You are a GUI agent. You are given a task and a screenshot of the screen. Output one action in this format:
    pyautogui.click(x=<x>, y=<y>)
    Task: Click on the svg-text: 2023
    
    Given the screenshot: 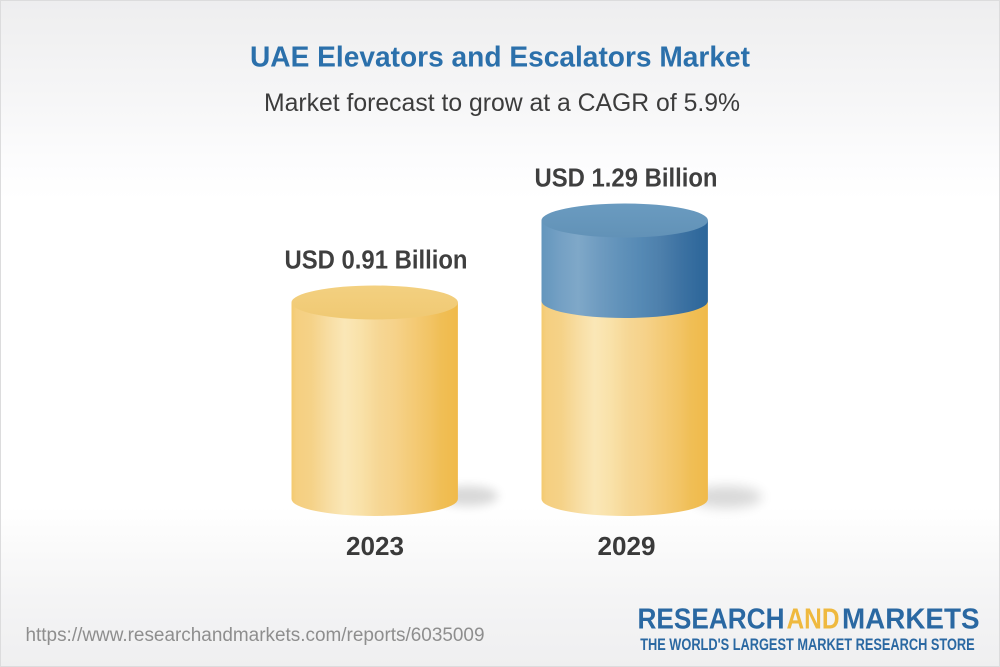 What is the action you would take?
    pyautogui.click(x=375, y=546)
    